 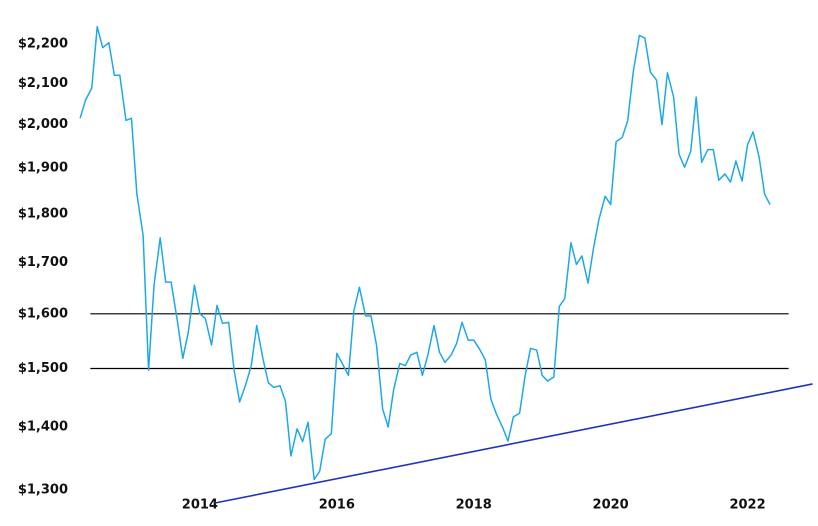 What do you see at coordinates (43, 262) in the screenshot?
I see `y-tick-label: $1,700` at bounding box center [43, 262].